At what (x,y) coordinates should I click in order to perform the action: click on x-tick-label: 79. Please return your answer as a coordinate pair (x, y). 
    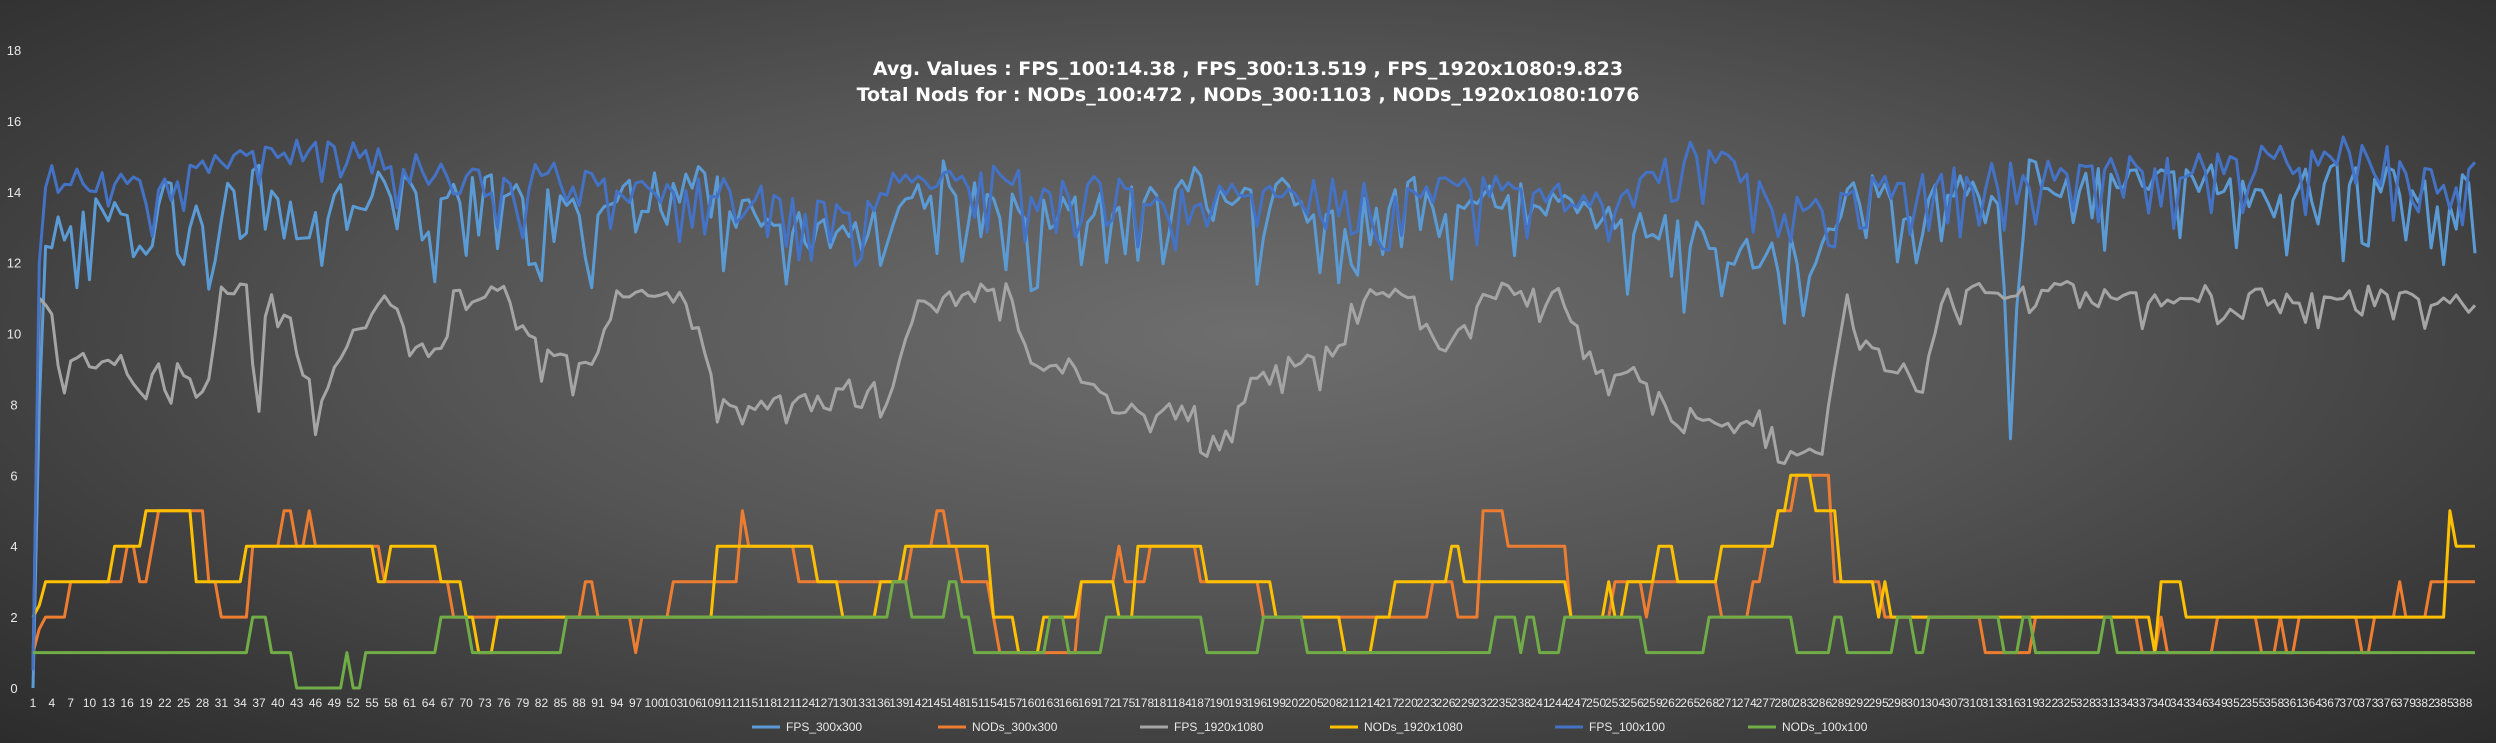
    Looking at the image, I should click on (523, 703).